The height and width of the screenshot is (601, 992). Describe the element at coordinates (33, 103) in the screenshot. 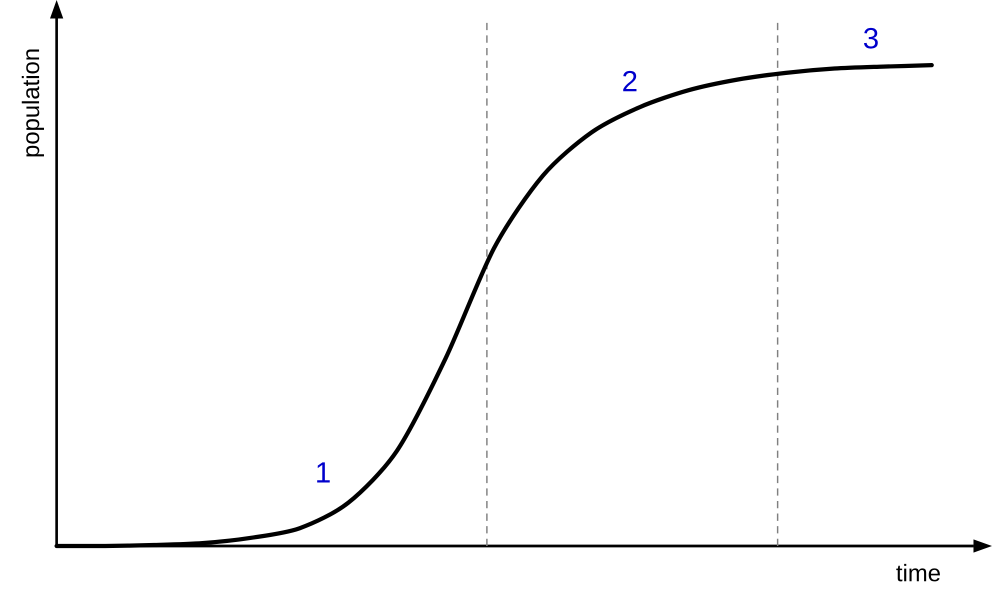

I see `y-axis-title: population` at that location.